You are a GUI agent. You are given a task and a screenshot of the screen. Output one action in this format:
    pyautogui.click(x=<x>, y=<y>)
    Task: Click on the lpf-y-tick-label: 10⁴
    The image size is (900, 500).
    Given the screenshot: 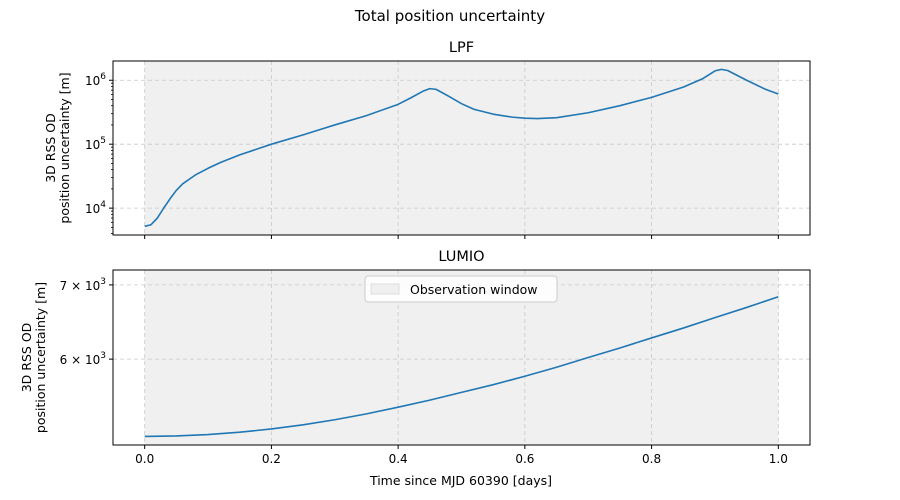 What is the action you would take?
    pyautogui.click(x=95, y=208)
    